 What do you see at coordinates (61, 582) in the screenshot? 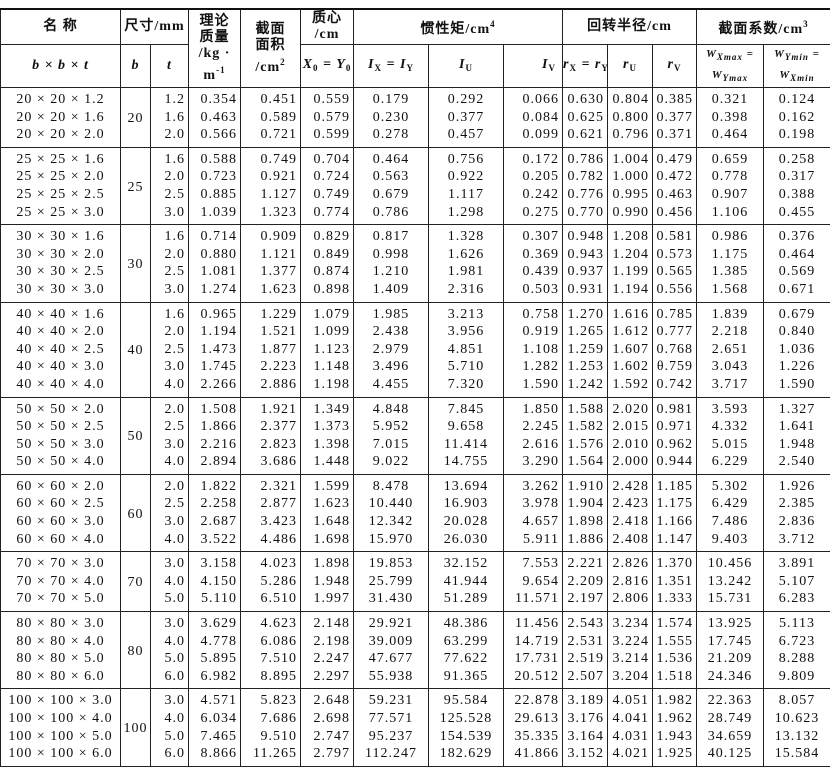
I see `cell-spec: 70 × 70 × 4.0` at bounding box center [61, 582].